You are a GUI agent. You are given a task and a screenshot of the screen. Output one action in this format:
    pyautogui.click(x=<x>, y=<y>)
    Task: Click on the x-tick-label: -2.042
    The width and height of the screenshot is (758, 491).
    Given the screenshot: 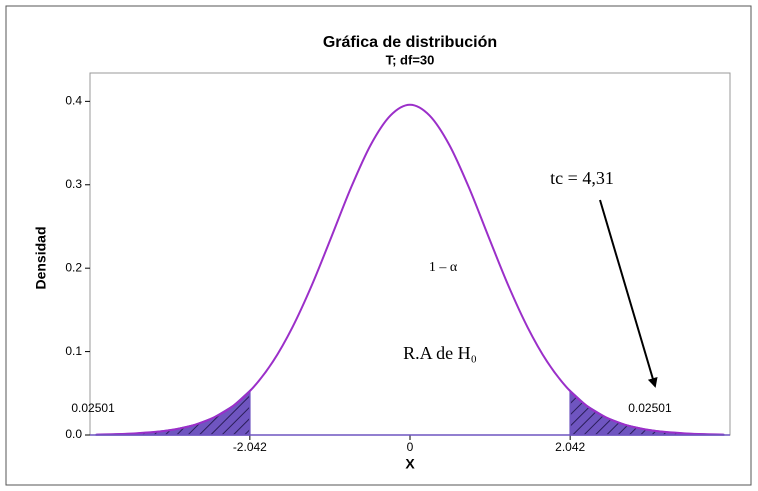 What is the action you would take?
    pyautogui.click(x=250, y=447)
    